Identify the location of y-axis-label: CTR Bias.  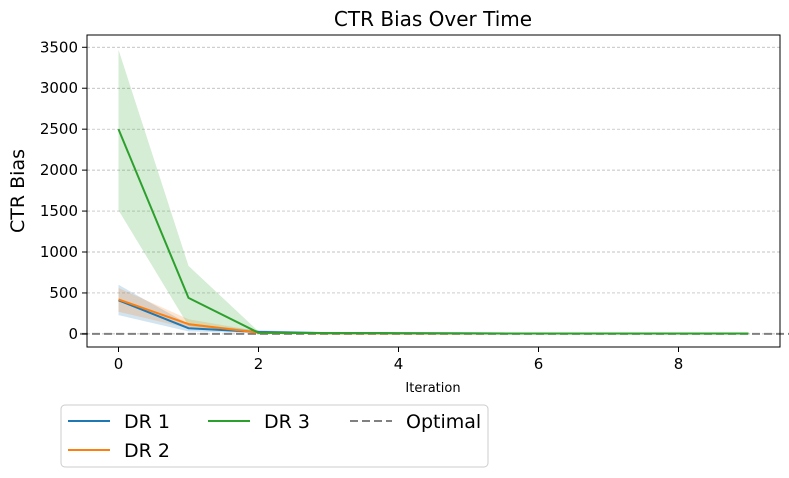
(18, 191).